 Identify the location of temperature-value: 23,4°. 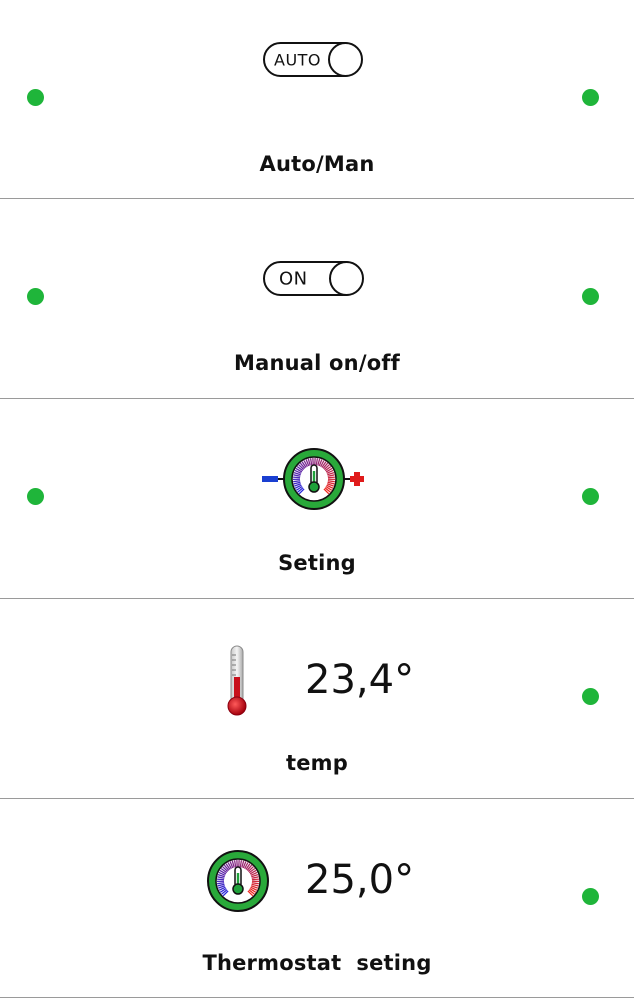
(360, 680).